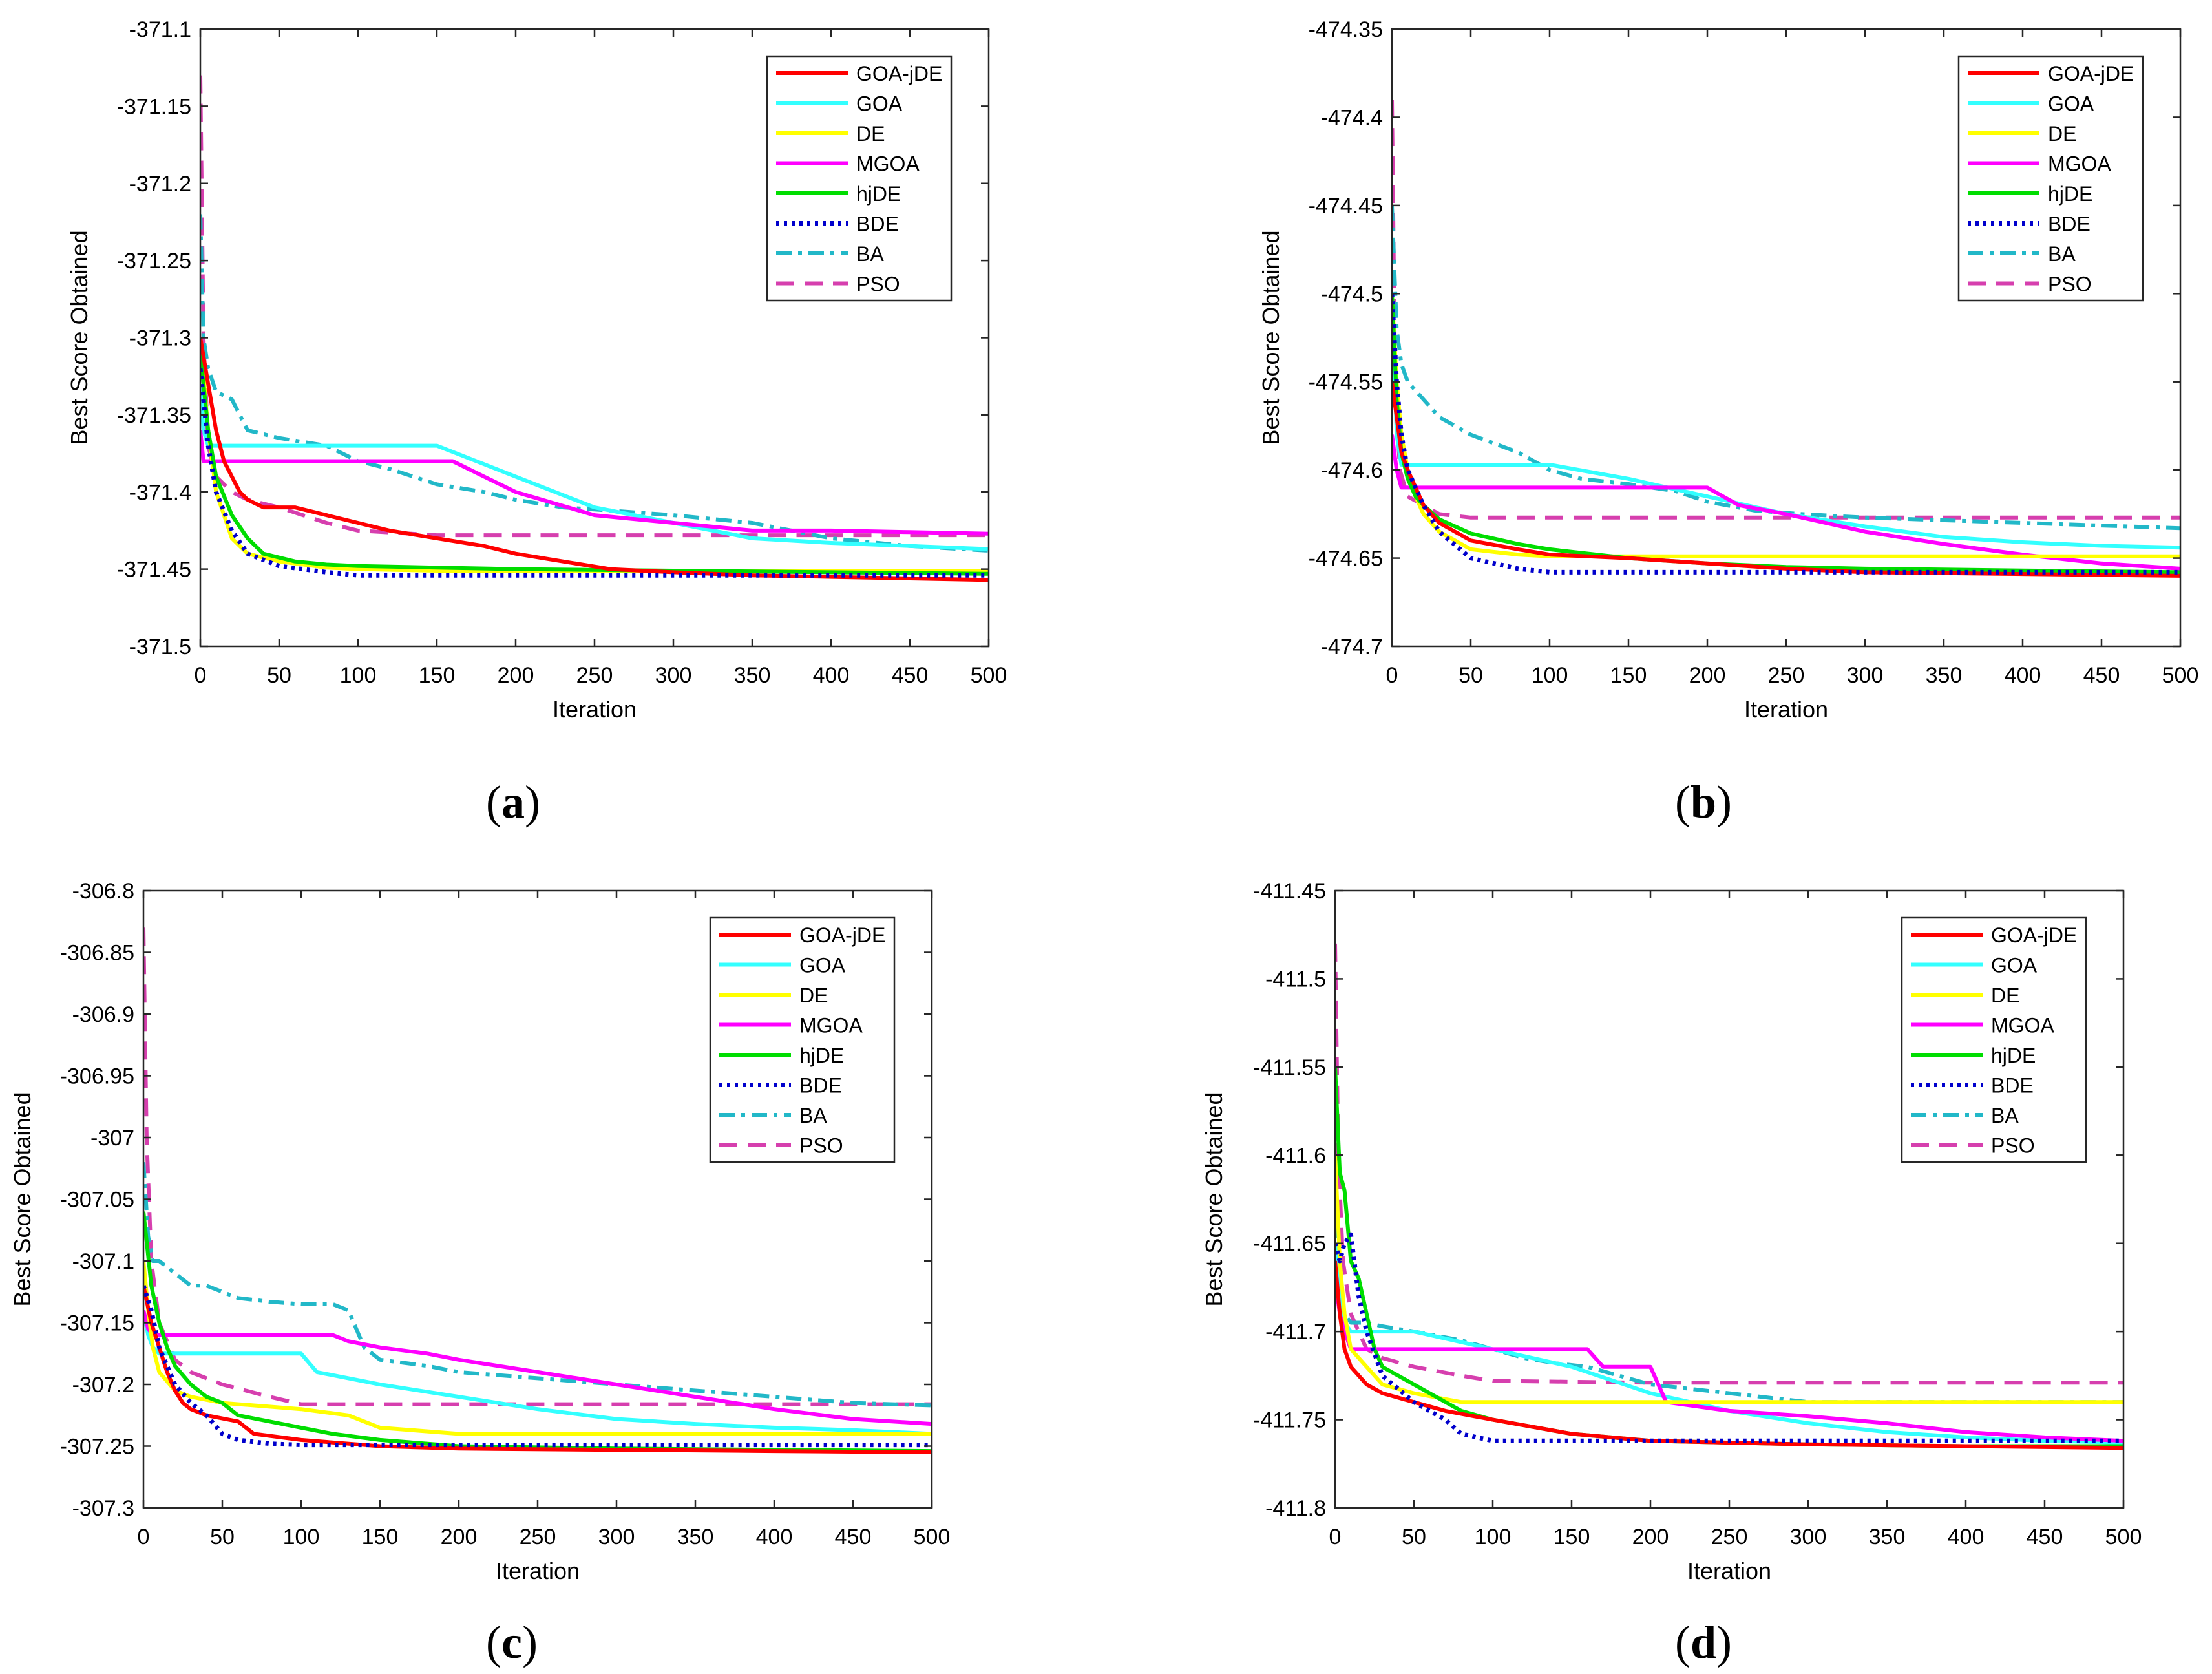 The image size is (2212, 1674). I want to click on series-line-de, so click(537, 1348).